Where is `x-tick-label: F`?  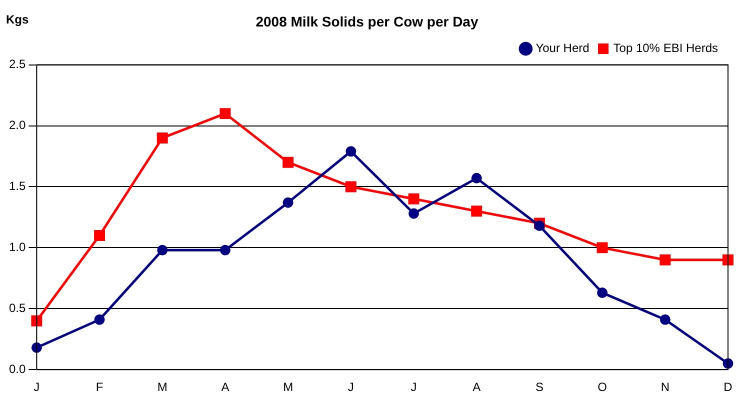 x-tick-label: F is located at coordinates (100, 387).